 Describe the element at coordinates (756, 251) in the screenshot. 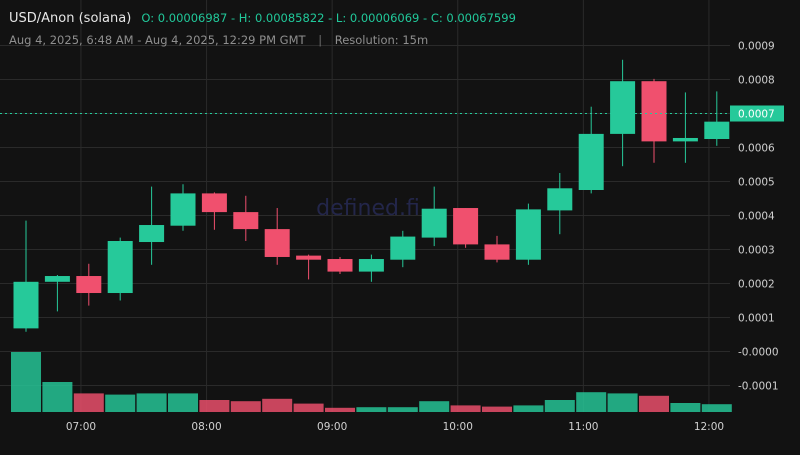

I see `price-tick-label: 0.0003` at that location.